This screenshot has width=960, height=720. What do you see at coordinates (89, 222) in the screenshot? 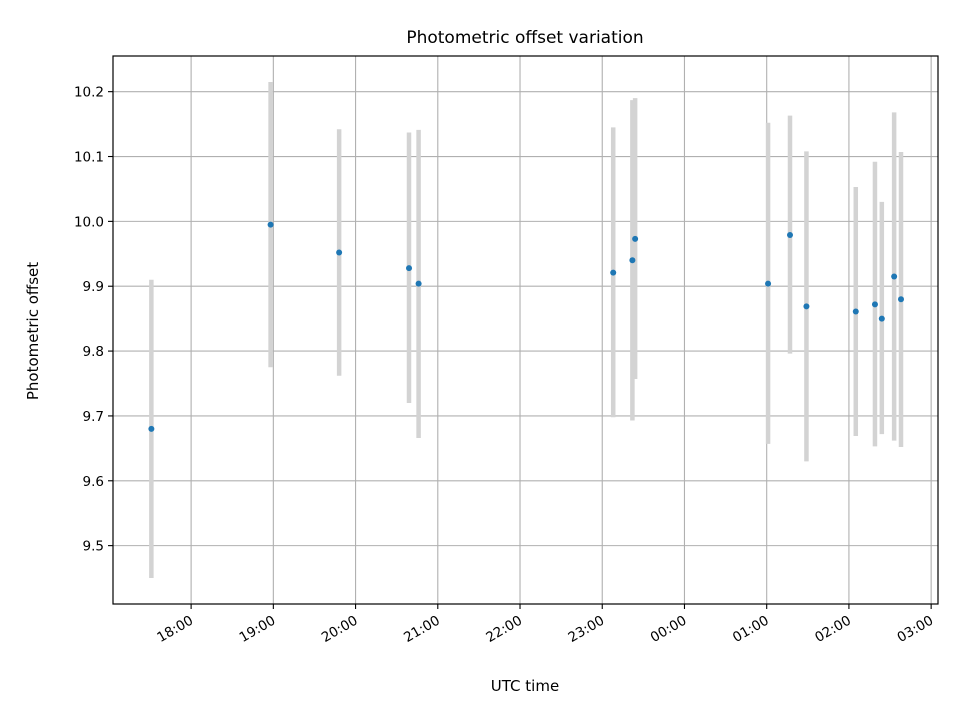
I see `y-tick-label: 10.0` at bounding box center [89, 222].